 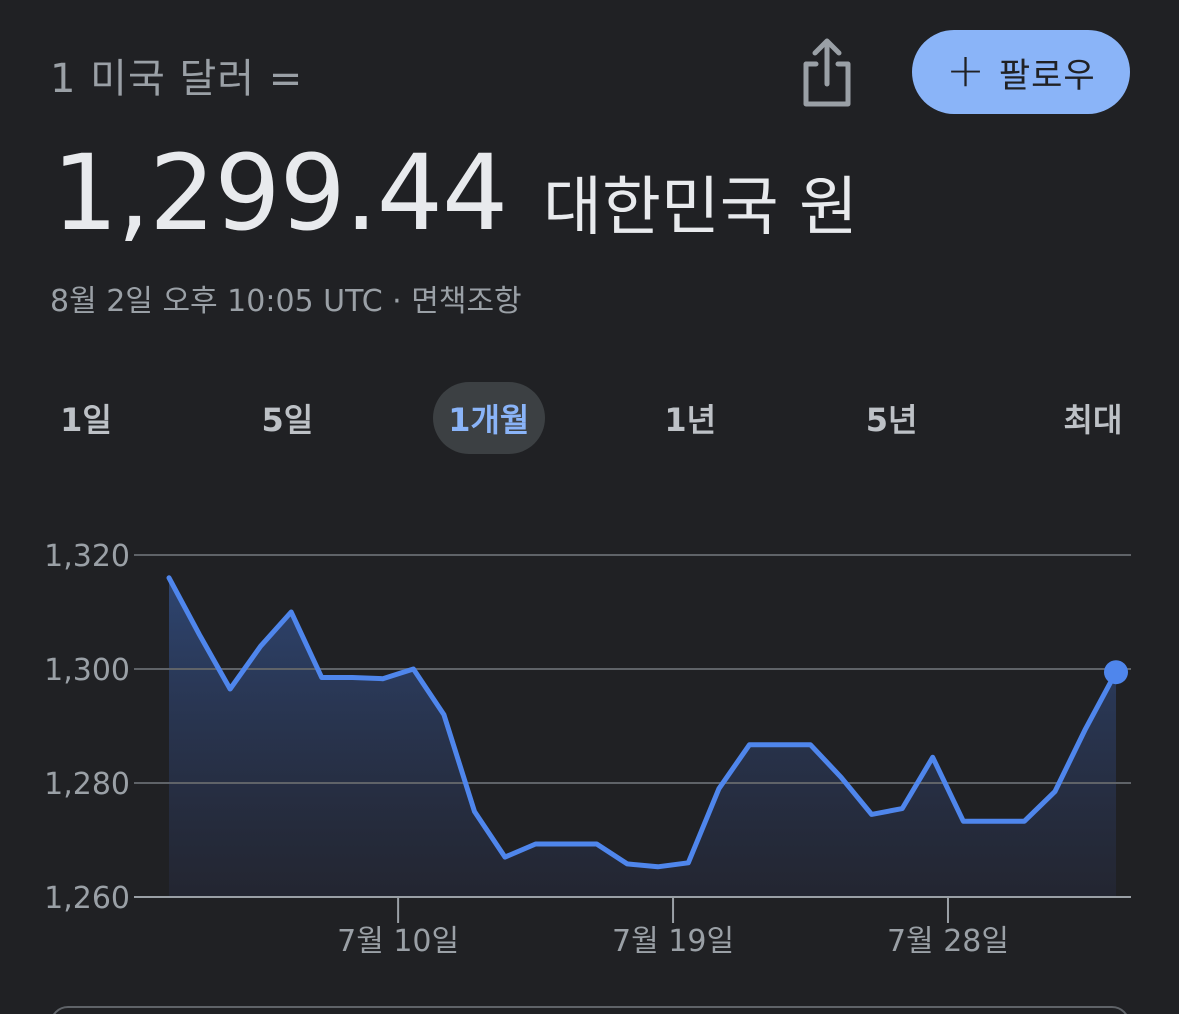 What do you see at coordinates (87, 670) in the screenshot?
I see `y-tick-label: 1,300` at bounding box center [87, 670].